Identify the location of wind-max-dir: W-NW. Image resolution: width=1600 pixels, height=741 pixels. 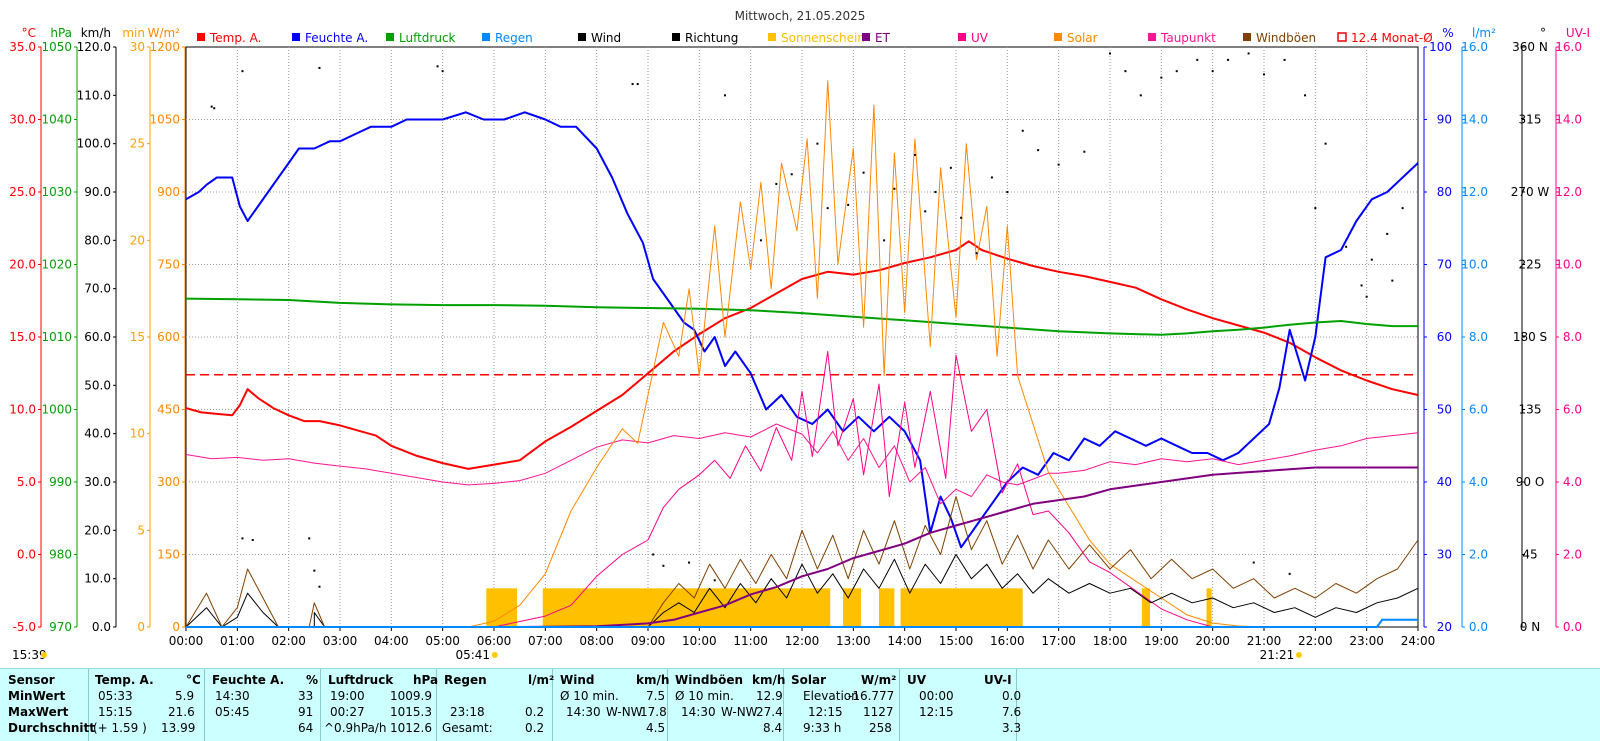
(624, 712).